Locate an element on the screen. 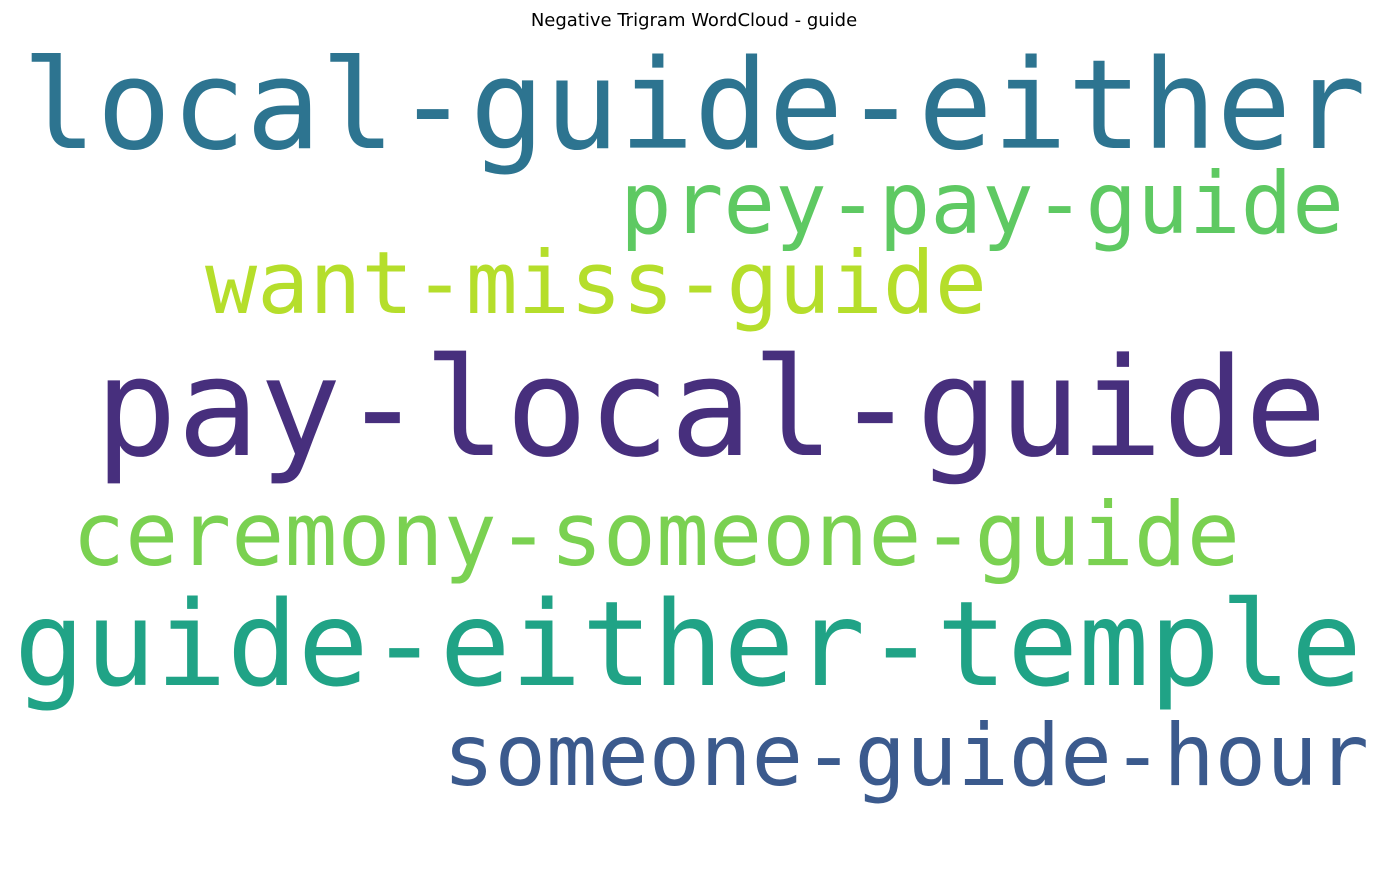  word-ceremony-someone-guide: ceremony-someone-guide is located at coordinates (656, 534).